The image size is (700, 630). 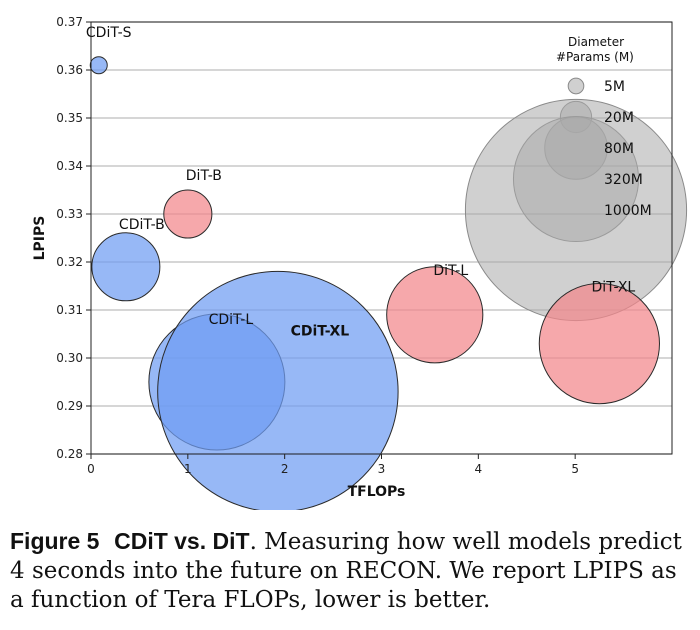 What do you see at coordinates (204, 176) in the screenshot?
I see `point-label: DiT-B` at bounding box center [204, 176].